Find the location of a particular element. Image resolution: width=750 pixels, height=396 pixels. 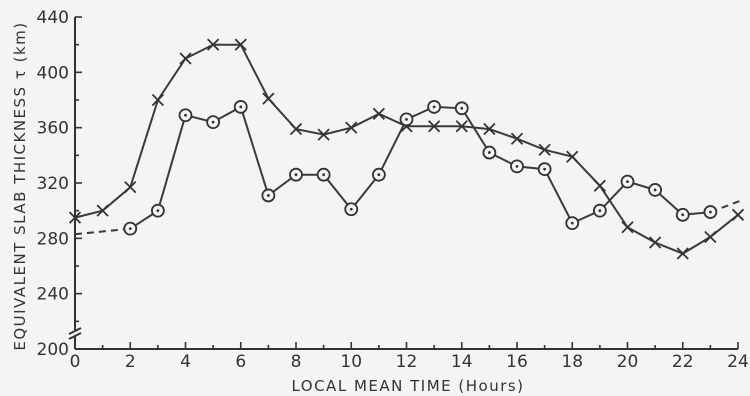

x-tick-label: 0 is located at coordinates (75, 362).